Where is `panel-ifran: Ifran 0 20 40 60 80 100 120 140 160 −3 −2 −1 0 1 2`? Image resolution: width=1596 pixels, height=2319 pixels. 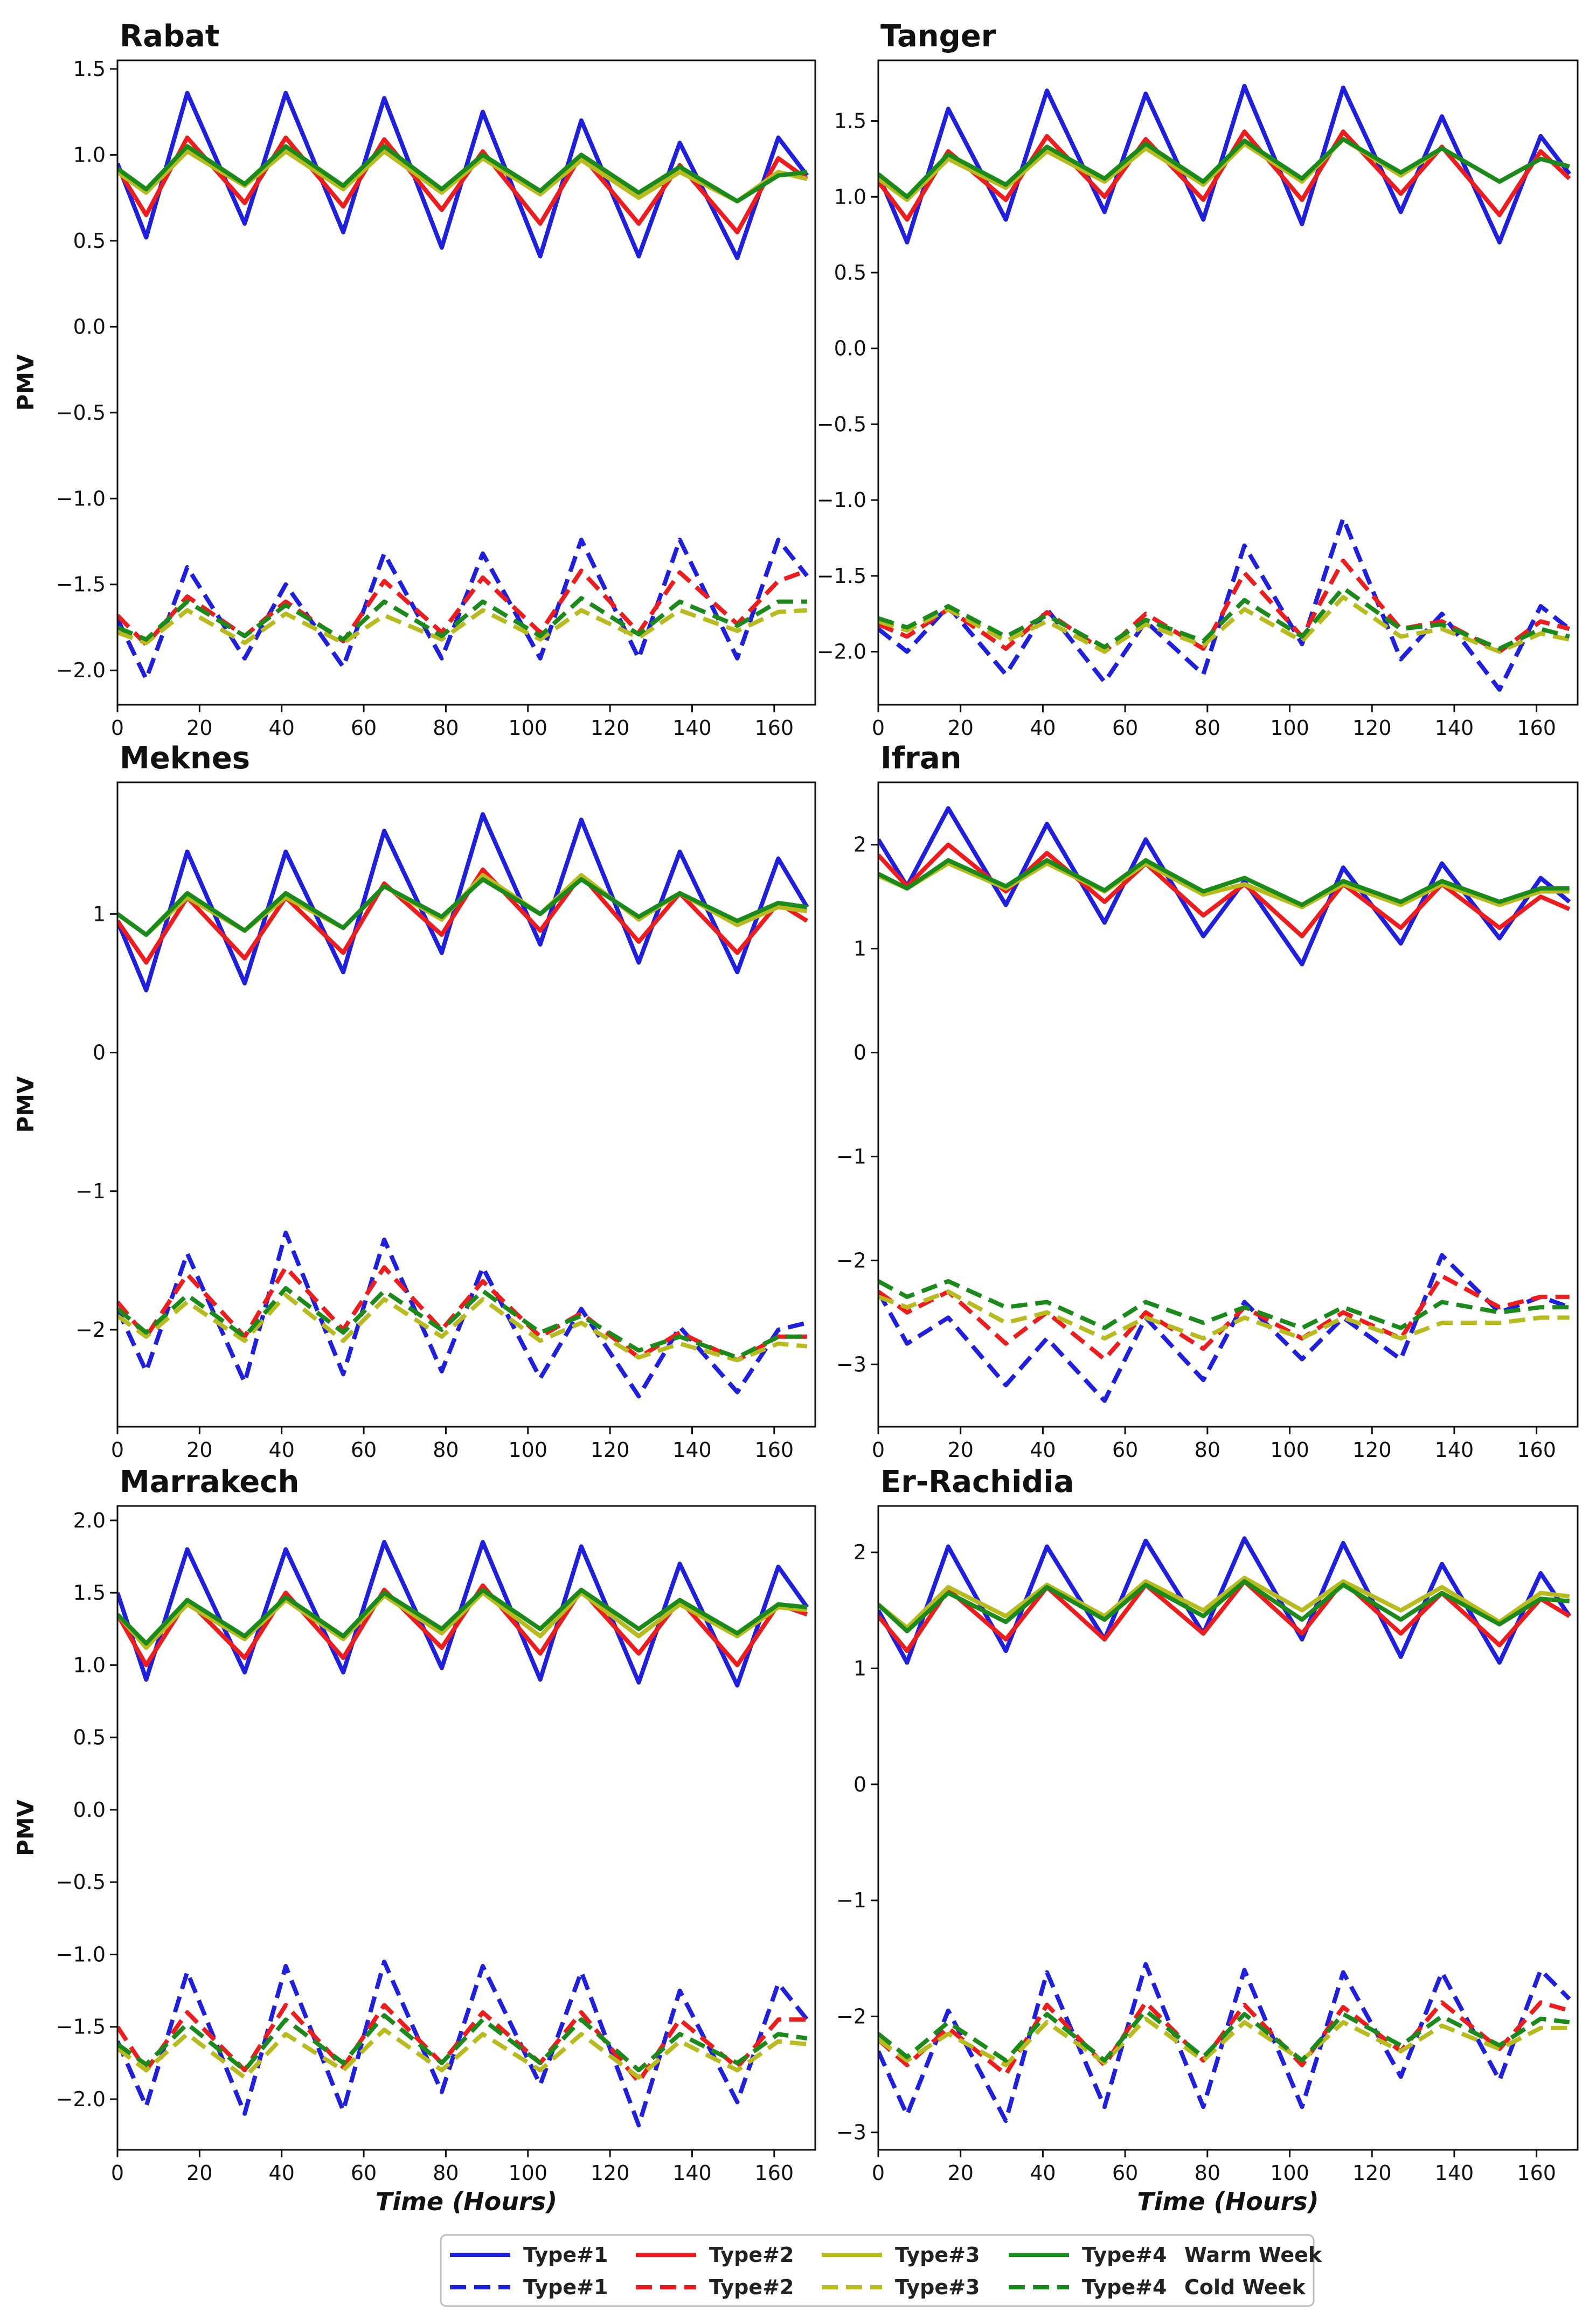 panel-ifran: Ifran 0 20 40 60 80 100 120 140 160 −3 −2 −1 0 1 2 is located at coordinates (1207, 1101).